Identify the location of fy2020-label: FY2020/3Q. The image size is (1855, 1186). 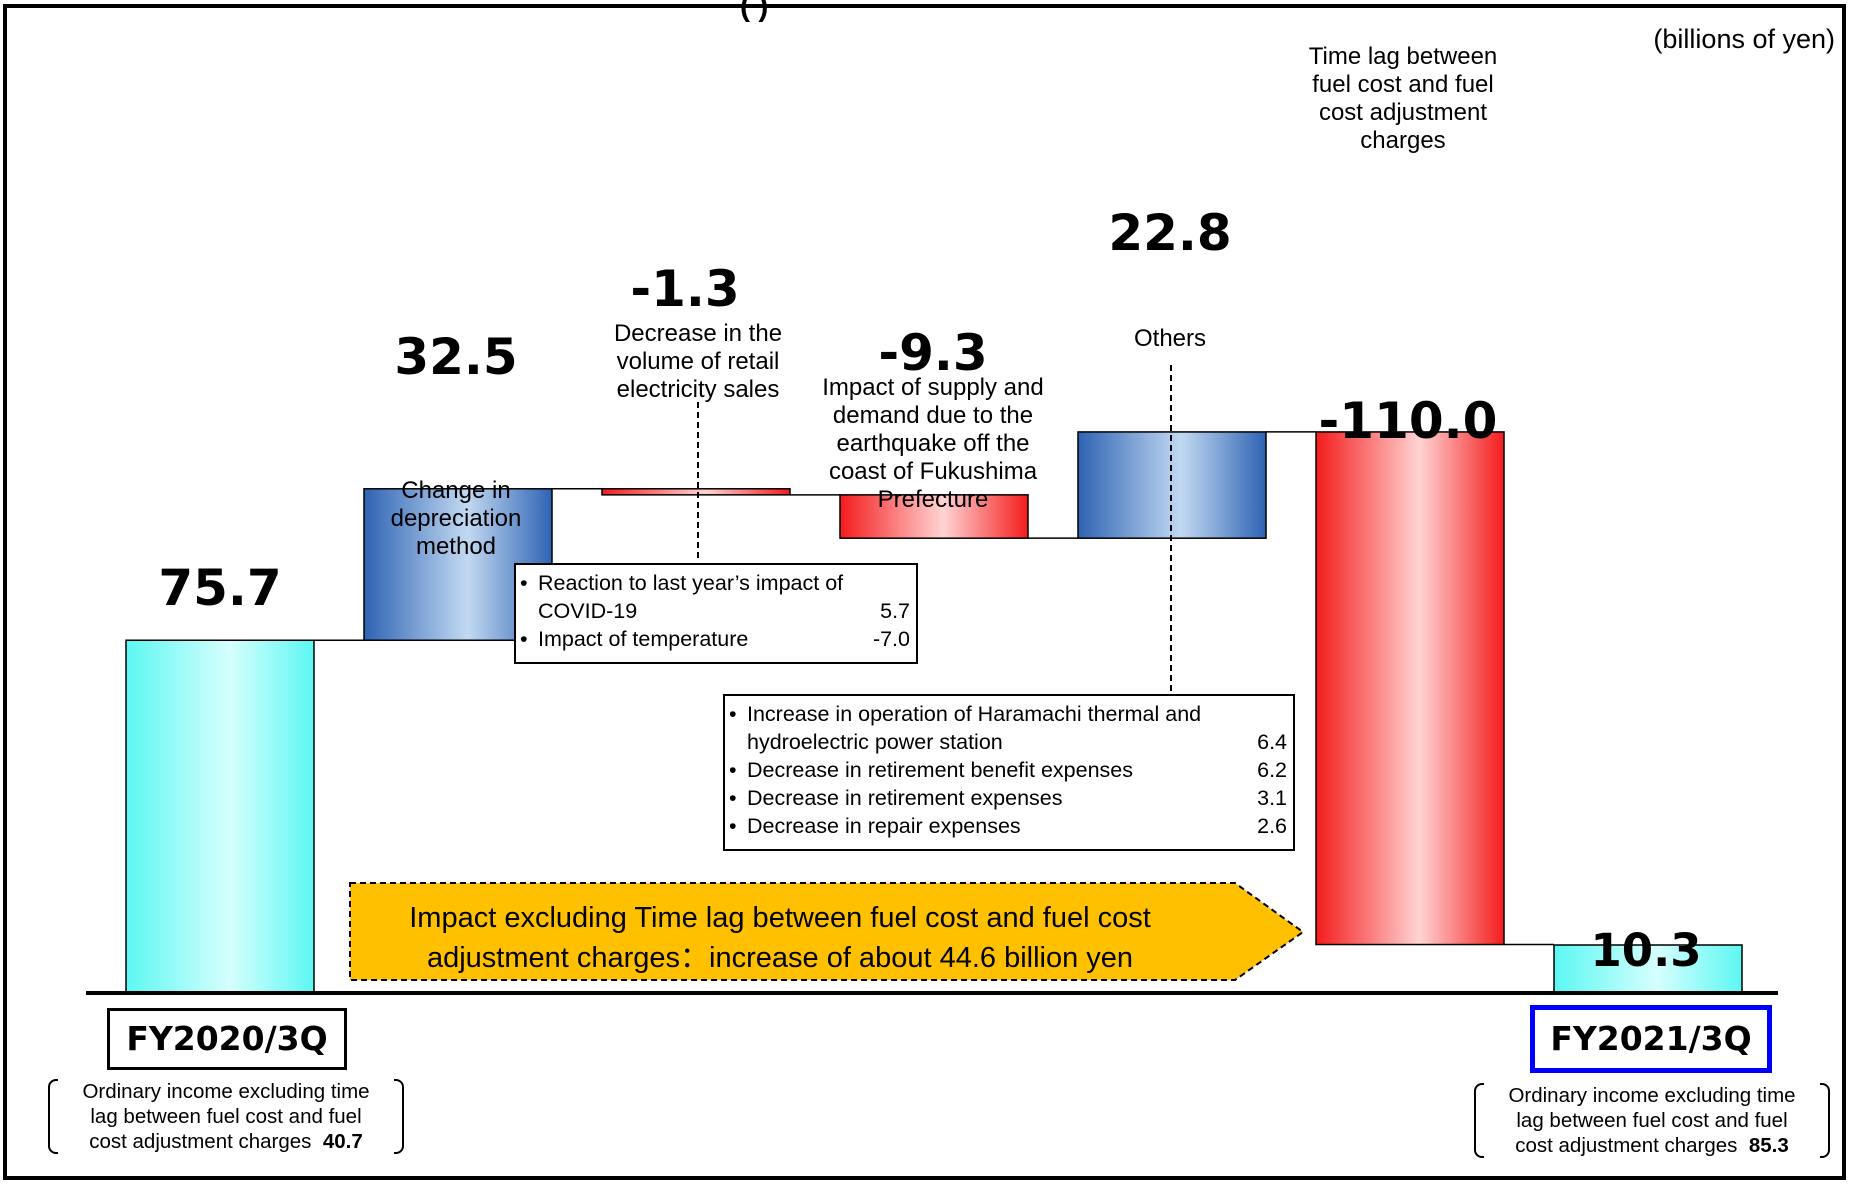
(227, 1039).